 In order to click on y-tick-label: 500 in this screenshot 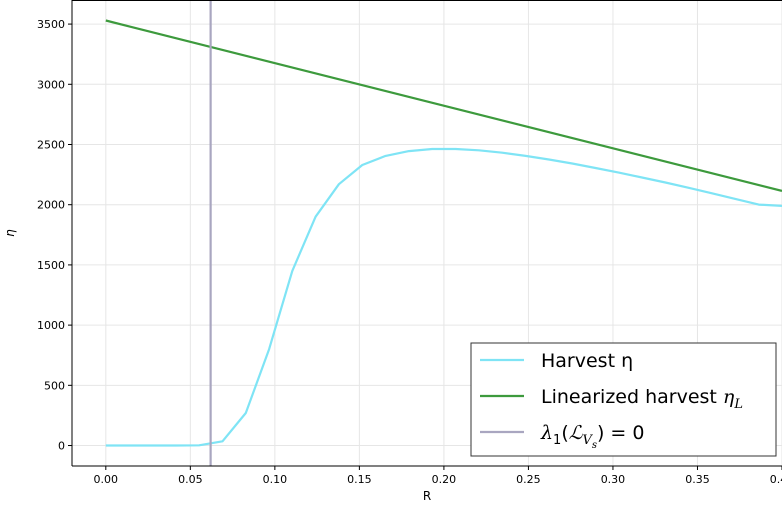, I will do `click(54, 385)`.